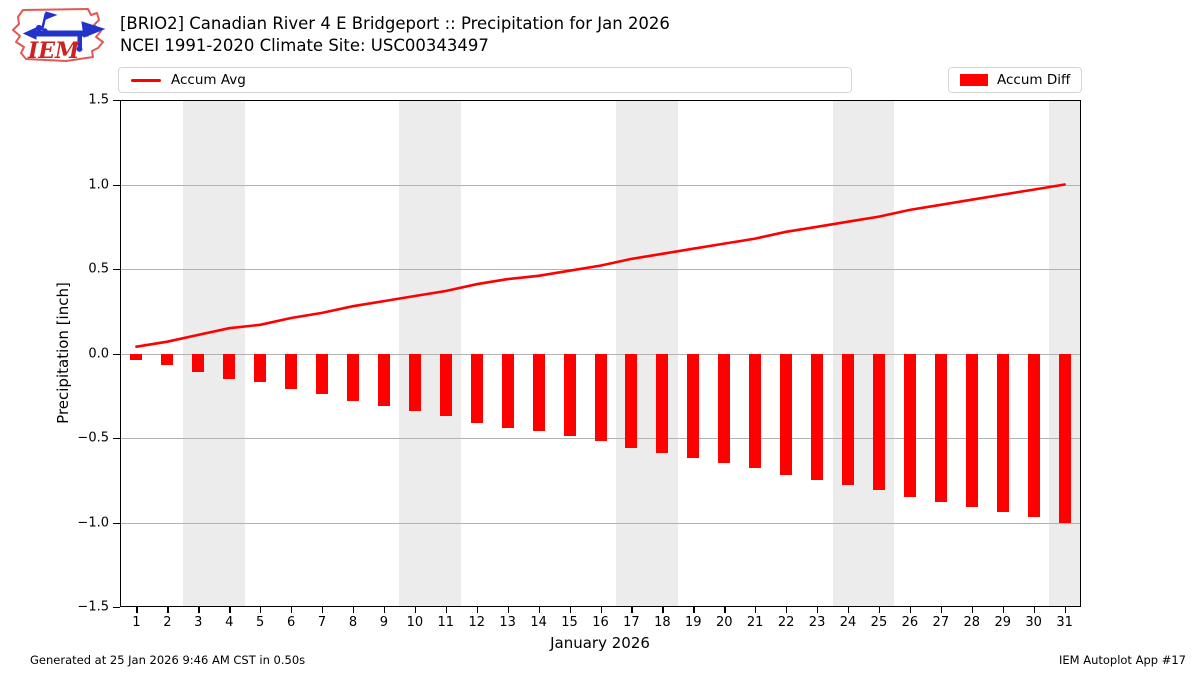  I want to click on iem-logo-text: IEM, so click(53, 51).